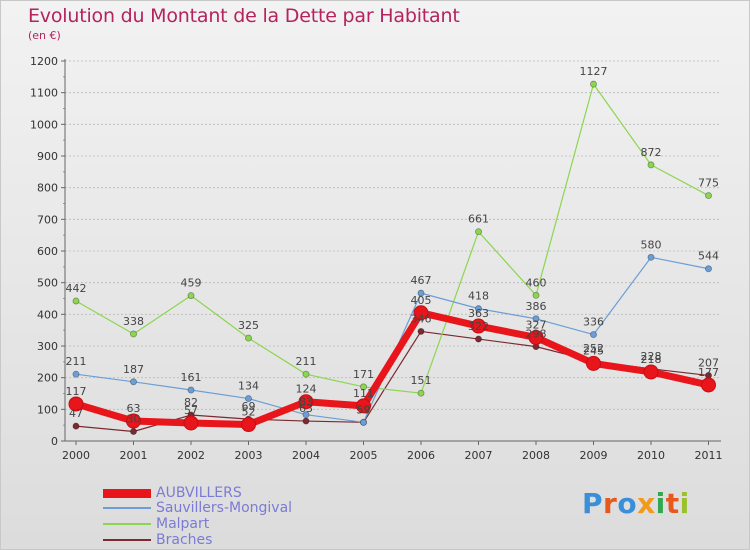 This screenshot has height=550, width=750. I want to click on data-label: 82, so click(191, 402).